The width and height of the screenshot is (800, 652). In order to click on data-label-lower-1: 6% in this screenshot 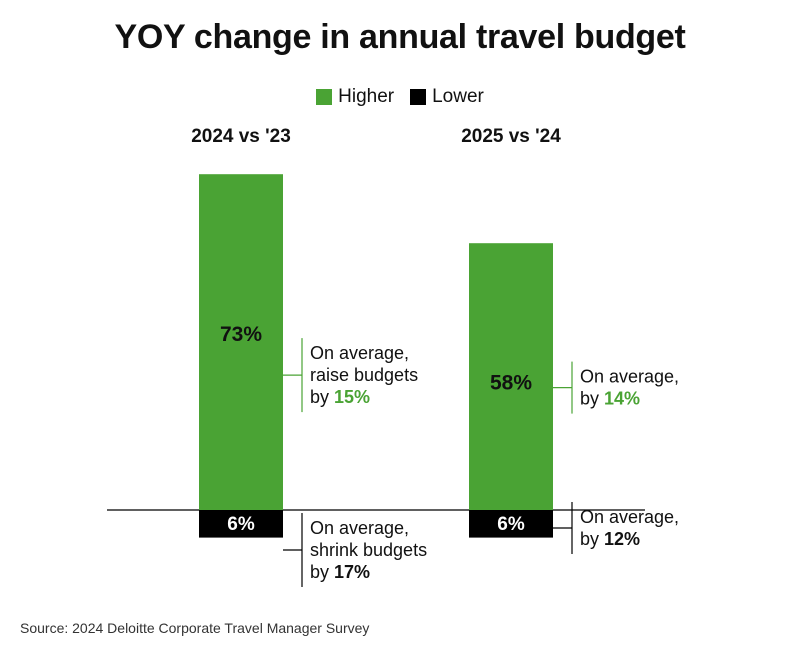, I will do `click(511, 524)`.